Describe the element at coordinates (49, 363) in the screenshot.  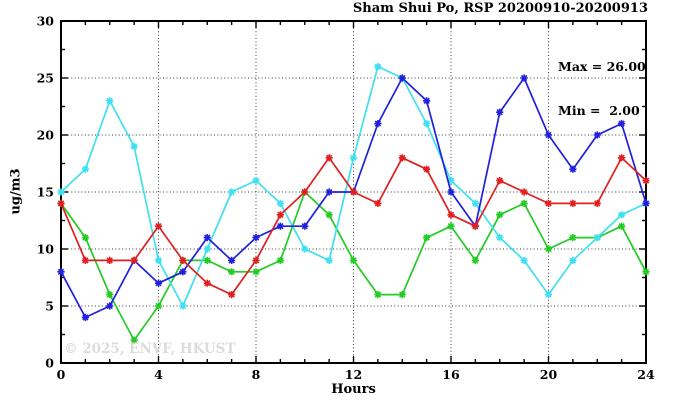
I see `y-tick-label: 0` at that location.